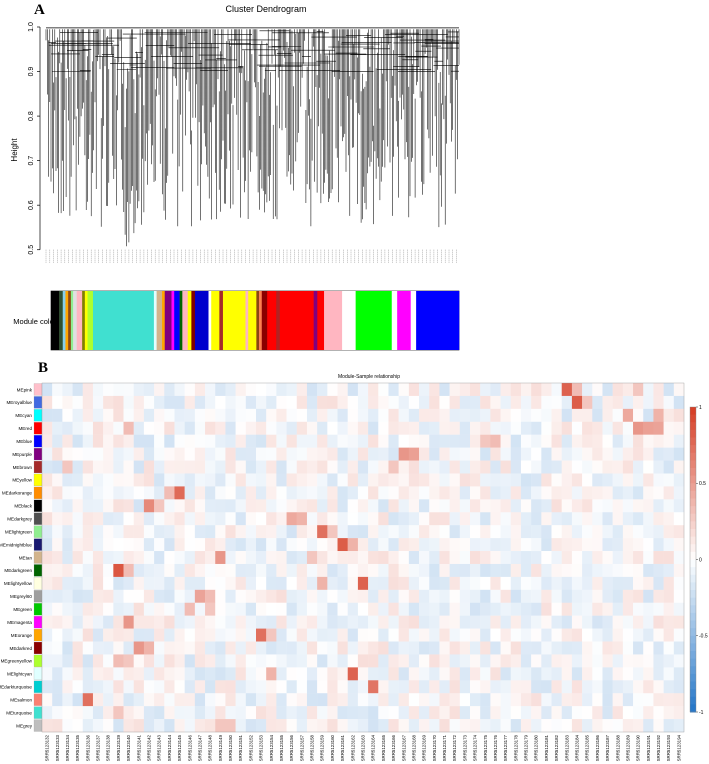 Image resolution: width=709 pixels, height=764 pixels. I want to click on dendrogram-title: Cluster Dendrogram, so click(265, 9).